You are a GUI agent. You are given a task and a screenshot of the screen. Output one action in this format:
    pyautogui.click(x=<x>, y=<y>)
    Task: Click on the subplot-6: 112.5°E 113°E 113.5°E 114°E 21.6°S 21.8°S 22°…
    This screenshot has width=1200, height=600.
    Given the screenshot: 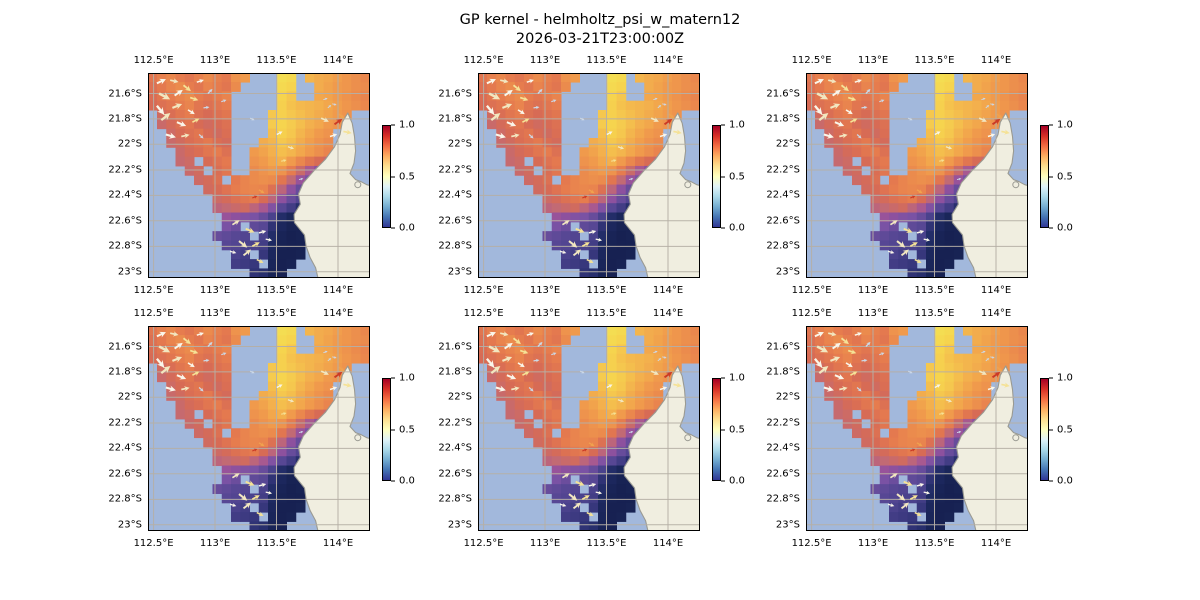 What is the action you would take?
    pyautogui.click(x=919, y=428)
    